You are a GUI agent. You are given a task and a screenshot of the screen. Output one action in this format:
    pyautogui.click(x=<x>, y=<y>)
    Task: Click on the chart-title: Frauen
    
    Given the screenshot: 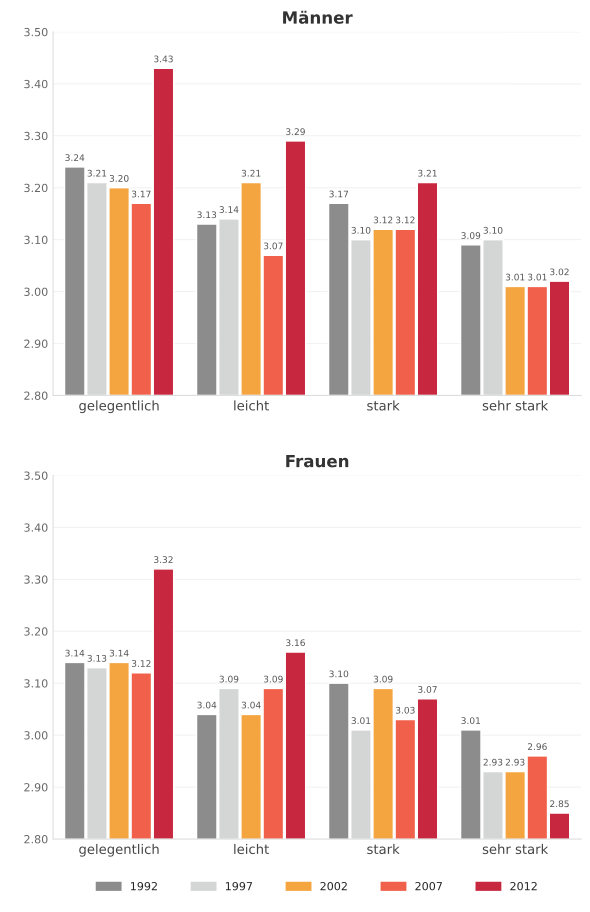 What is the action you would take?
    pyautogui.click(x=317, y=461)
    